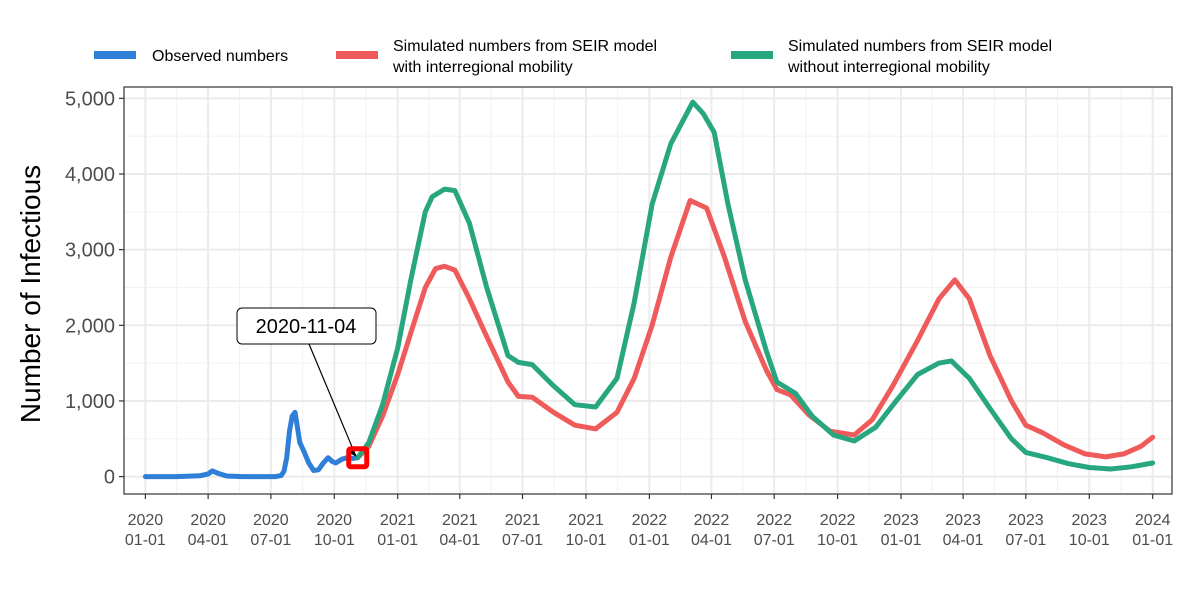 This screenshot has width=1200, height=600. What do you see at coordinates (522, 530) in the screenshot?
I see `x-tick-label: 2021 07-01` at bounding box center [522, 530].